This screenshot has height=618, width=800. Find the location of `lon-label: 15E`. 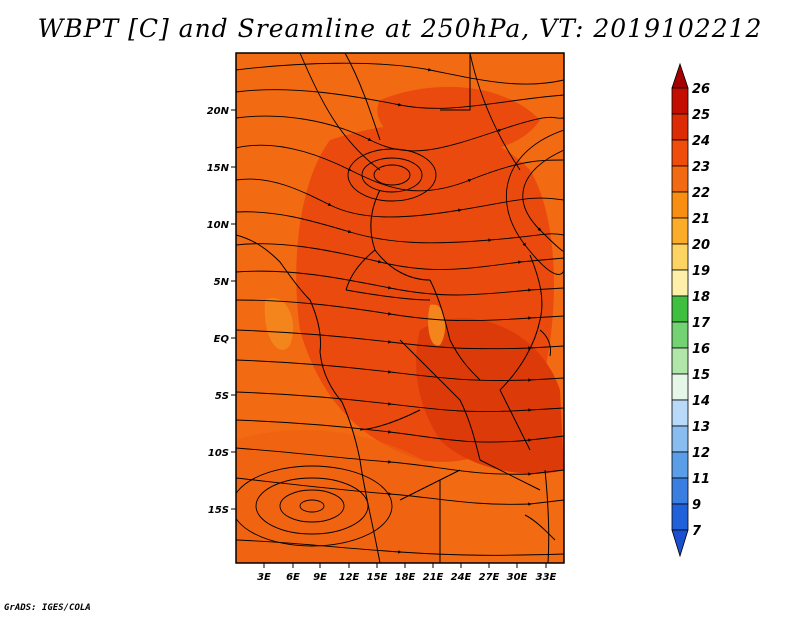

lon-label: 15E is located at coordinates (377, 577).